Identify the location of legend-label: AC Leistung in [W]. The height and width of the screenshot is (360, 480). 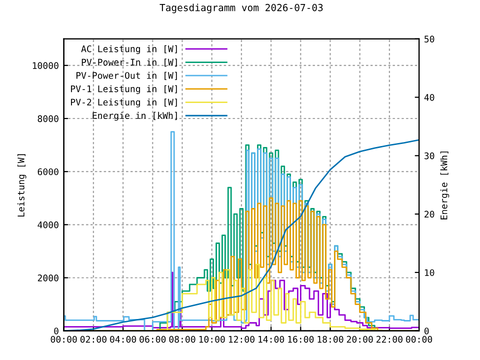
(129, 49).